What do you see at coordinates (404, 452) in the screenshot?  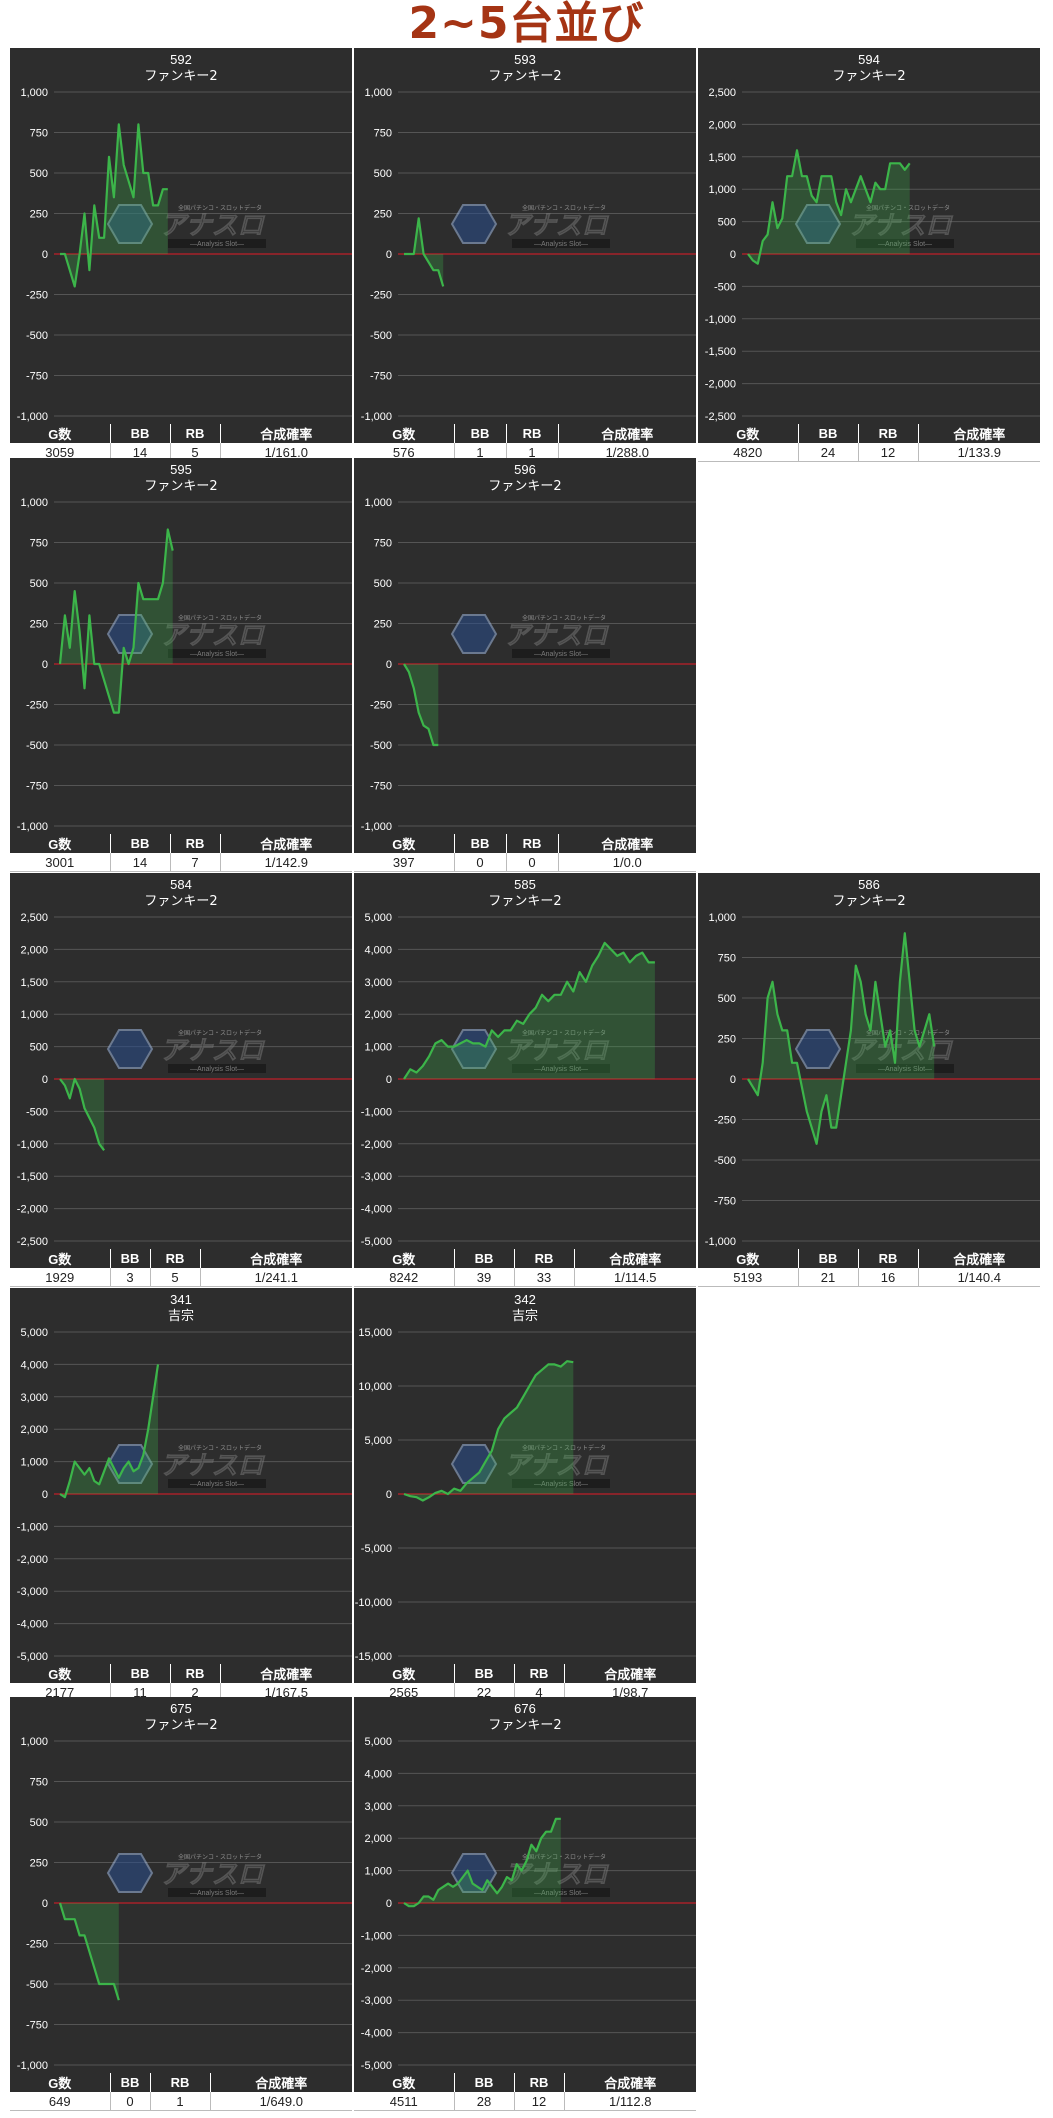 I see `games-count: 576` at bounding box center [404, 452].